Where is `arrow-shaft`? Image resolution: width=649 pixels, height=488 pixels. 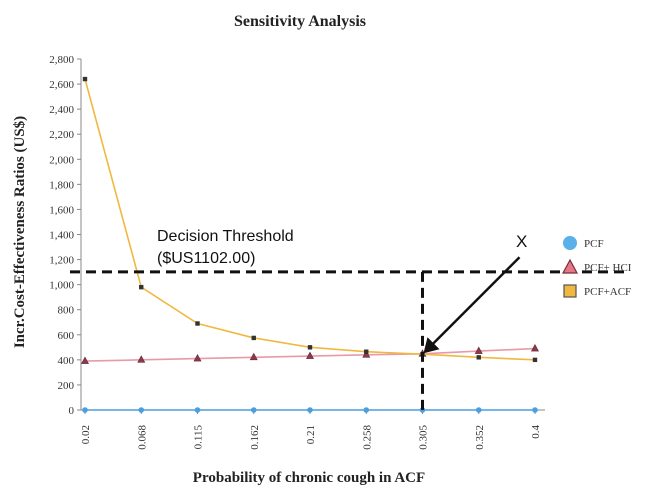
arrow-shaft is located at coordinates (475, 301).